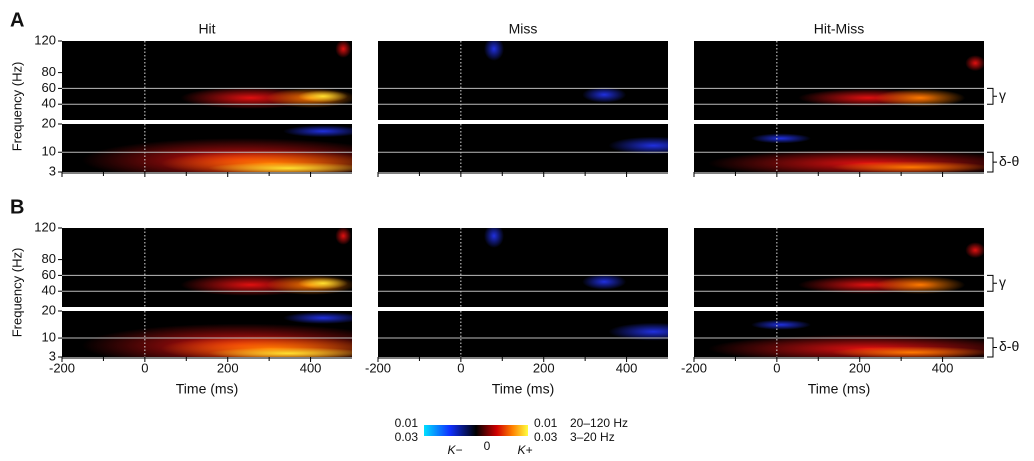  What do you see at coordinates (17, 20) in the screenshot?
I see `row-label: A` at bounding box center [17, 20].